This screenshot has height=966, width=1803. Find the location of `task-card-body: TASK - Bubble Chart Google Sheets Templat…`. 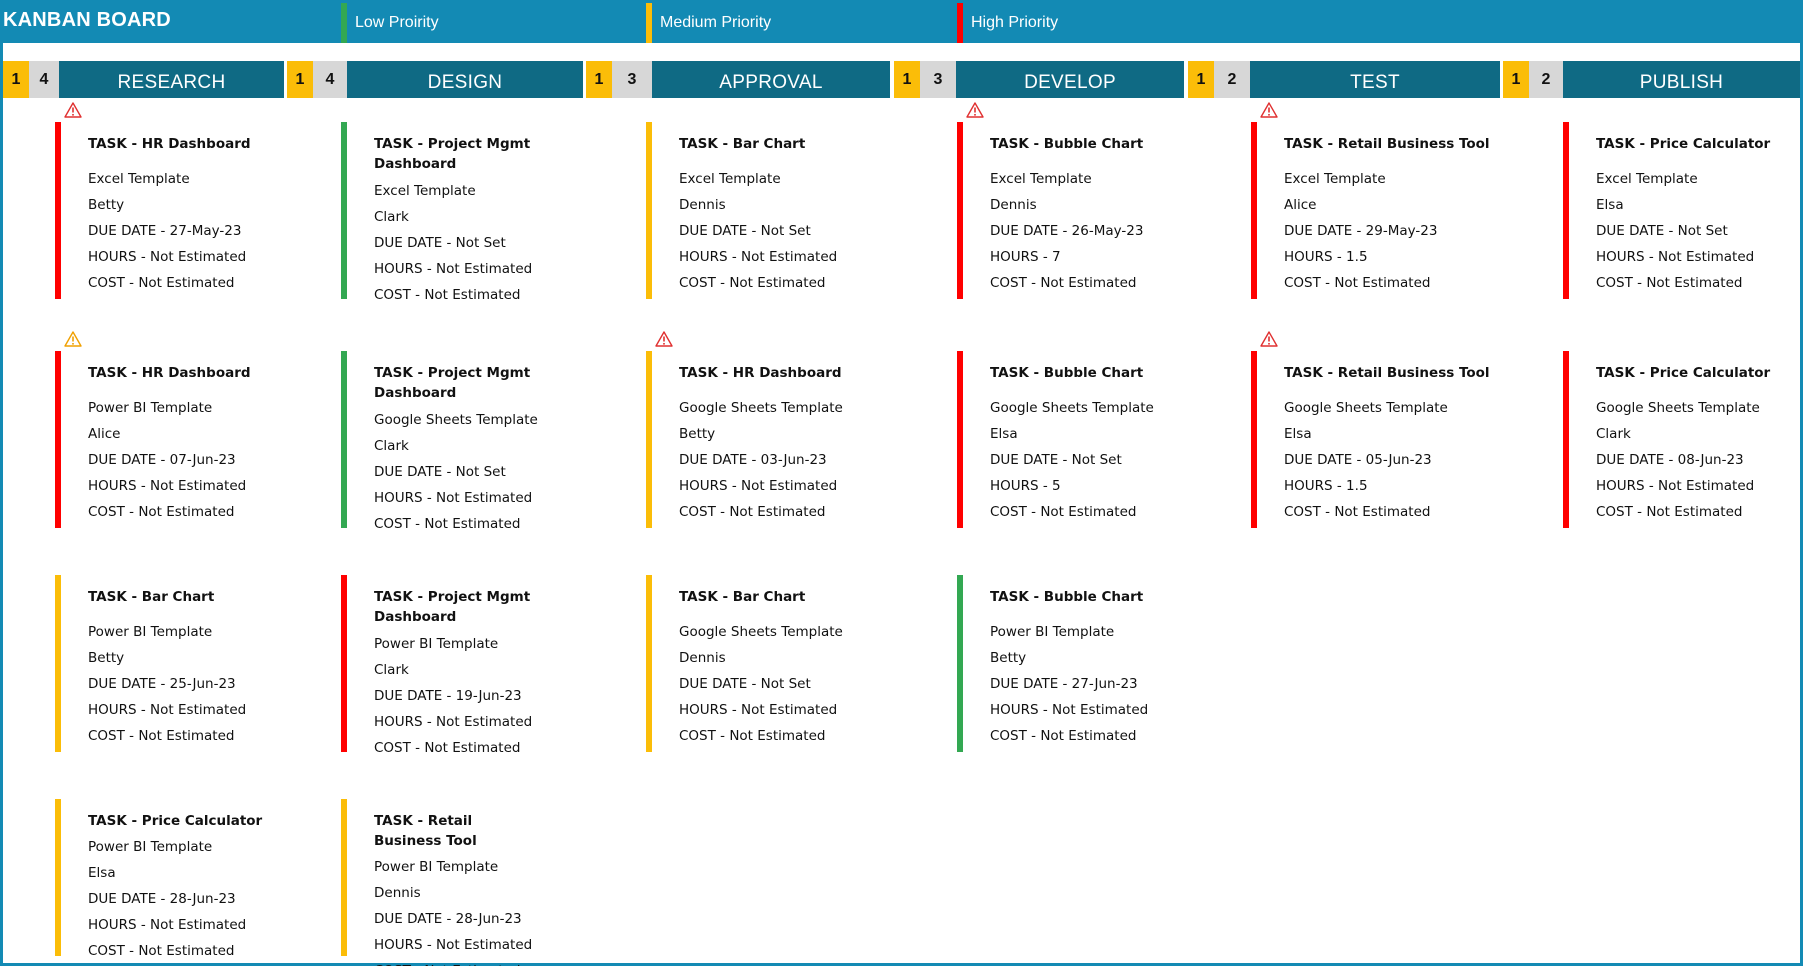

task-card-body: TASK - Bubble Chart Google Sheets Templat… is located at coordinates (1105, 444).